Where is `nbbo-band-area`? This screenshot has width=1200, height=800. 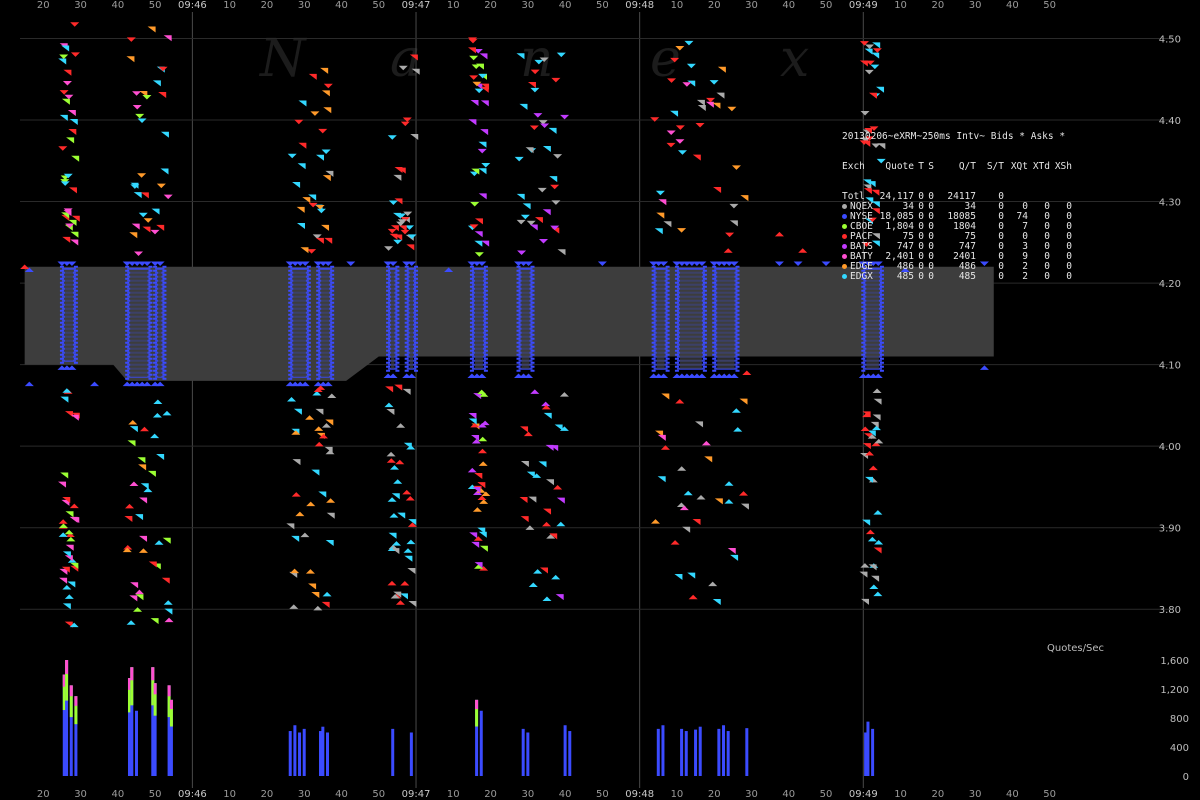 nbbo-band-area is located at coordinates (509, 323).